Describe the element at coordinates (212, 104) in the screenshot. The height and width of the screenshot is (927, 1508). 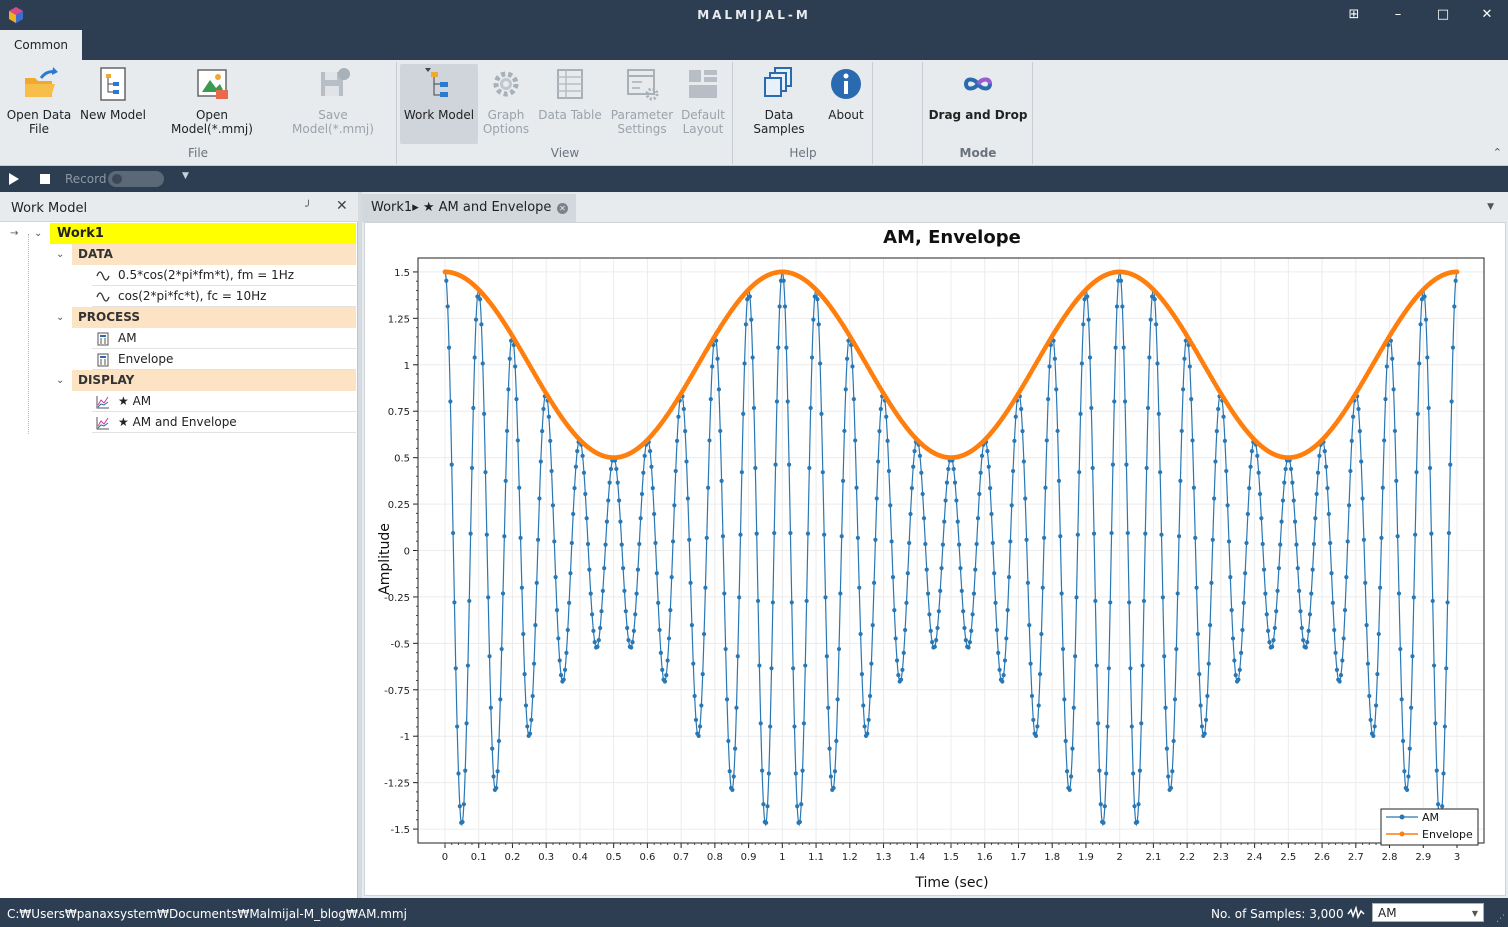
I see `open-model-button: Open Model(*.mmj)` at that location.